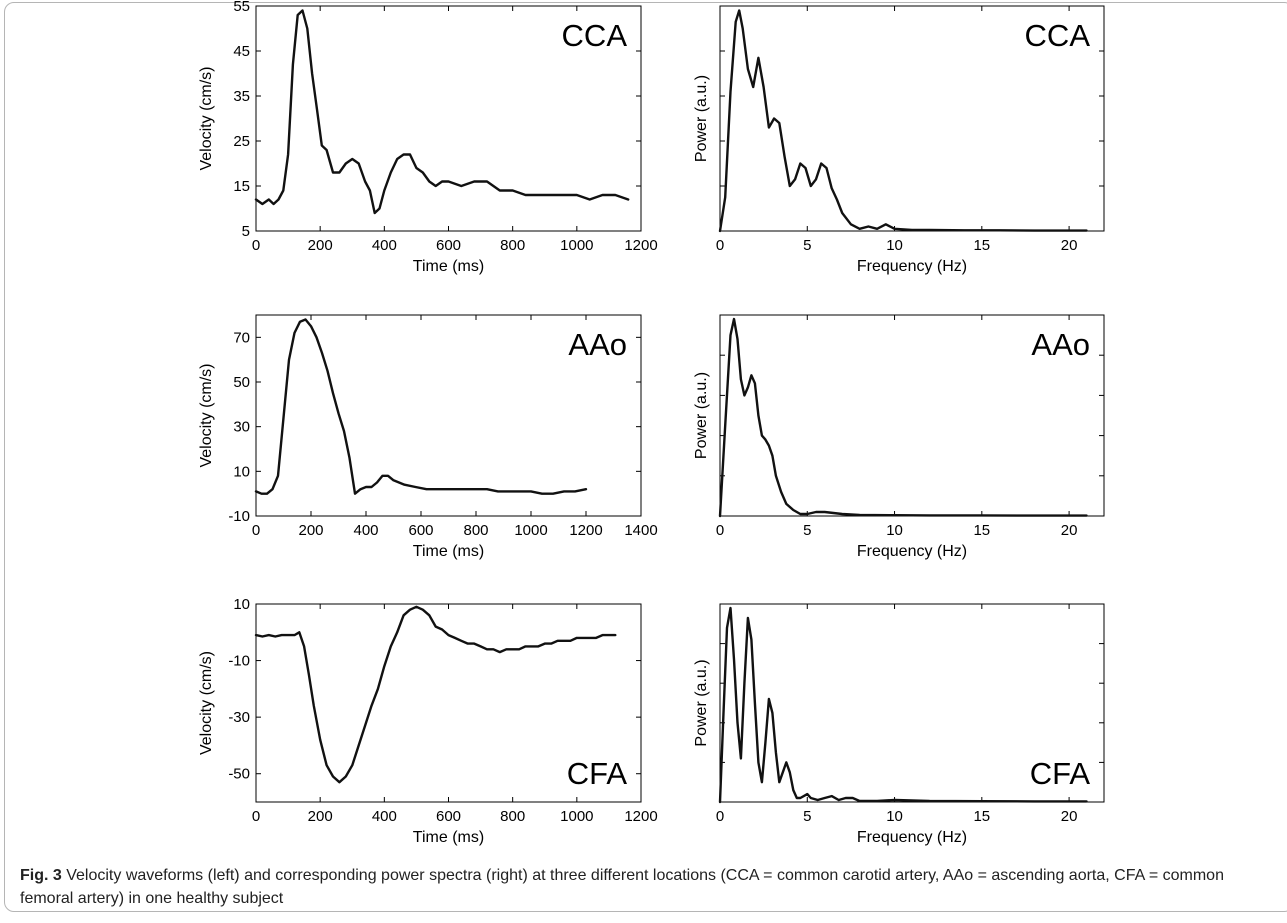  I want to click on y-tick-label: 35, so click(241, 96).